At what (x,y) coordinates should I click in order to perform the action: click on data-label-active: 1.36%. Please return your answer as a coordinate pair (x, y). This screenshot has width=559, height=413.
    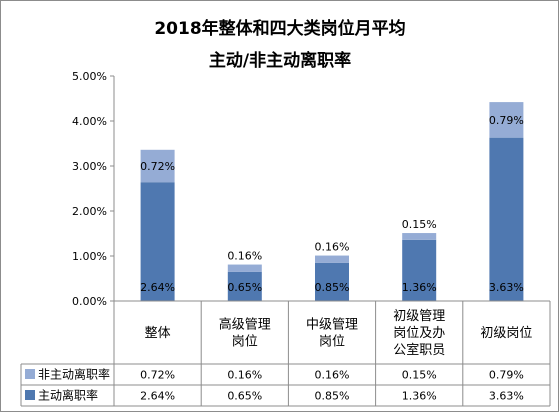
    Looking at the image, I should click on (419, 287).